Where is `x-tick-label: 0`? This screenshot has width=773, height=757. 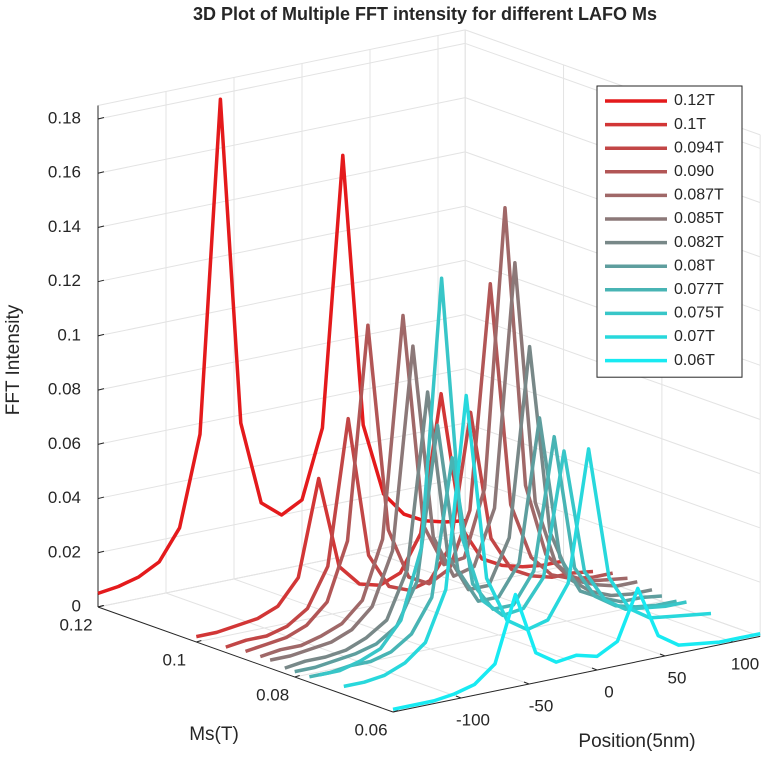
x-tick-label: 0 is located at coordinates (608, 691).